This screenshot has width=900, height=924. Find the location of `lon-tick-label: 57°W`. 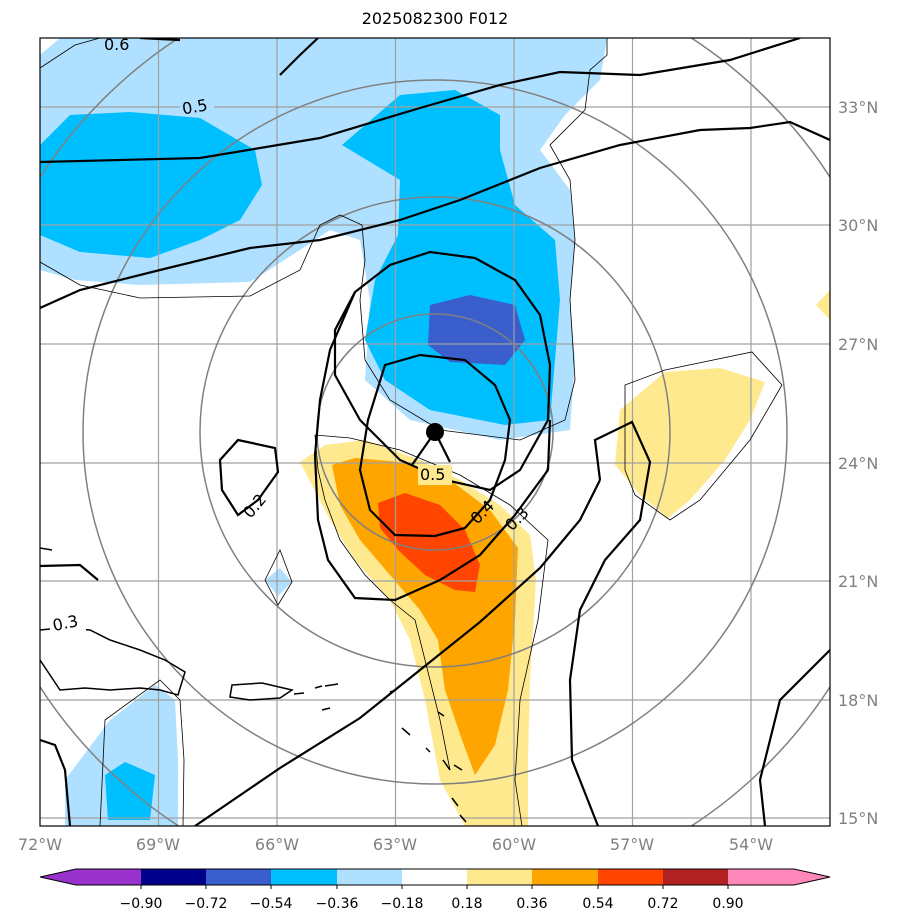

lon-tick-label: 57°W is located at coordinates (632, 844).